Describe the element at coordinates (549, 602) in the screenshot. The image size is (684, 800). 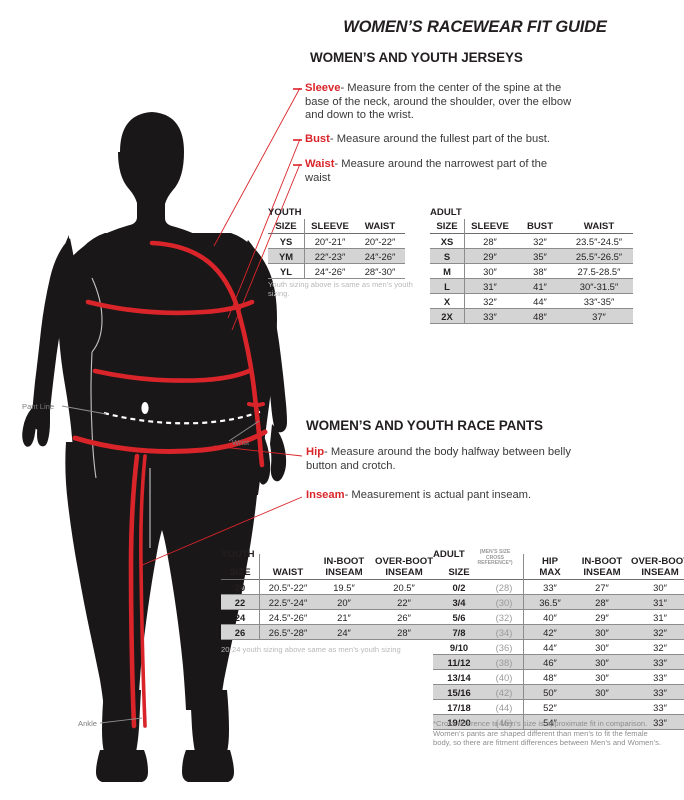
I see `table-cell: 36.5″` at that location.